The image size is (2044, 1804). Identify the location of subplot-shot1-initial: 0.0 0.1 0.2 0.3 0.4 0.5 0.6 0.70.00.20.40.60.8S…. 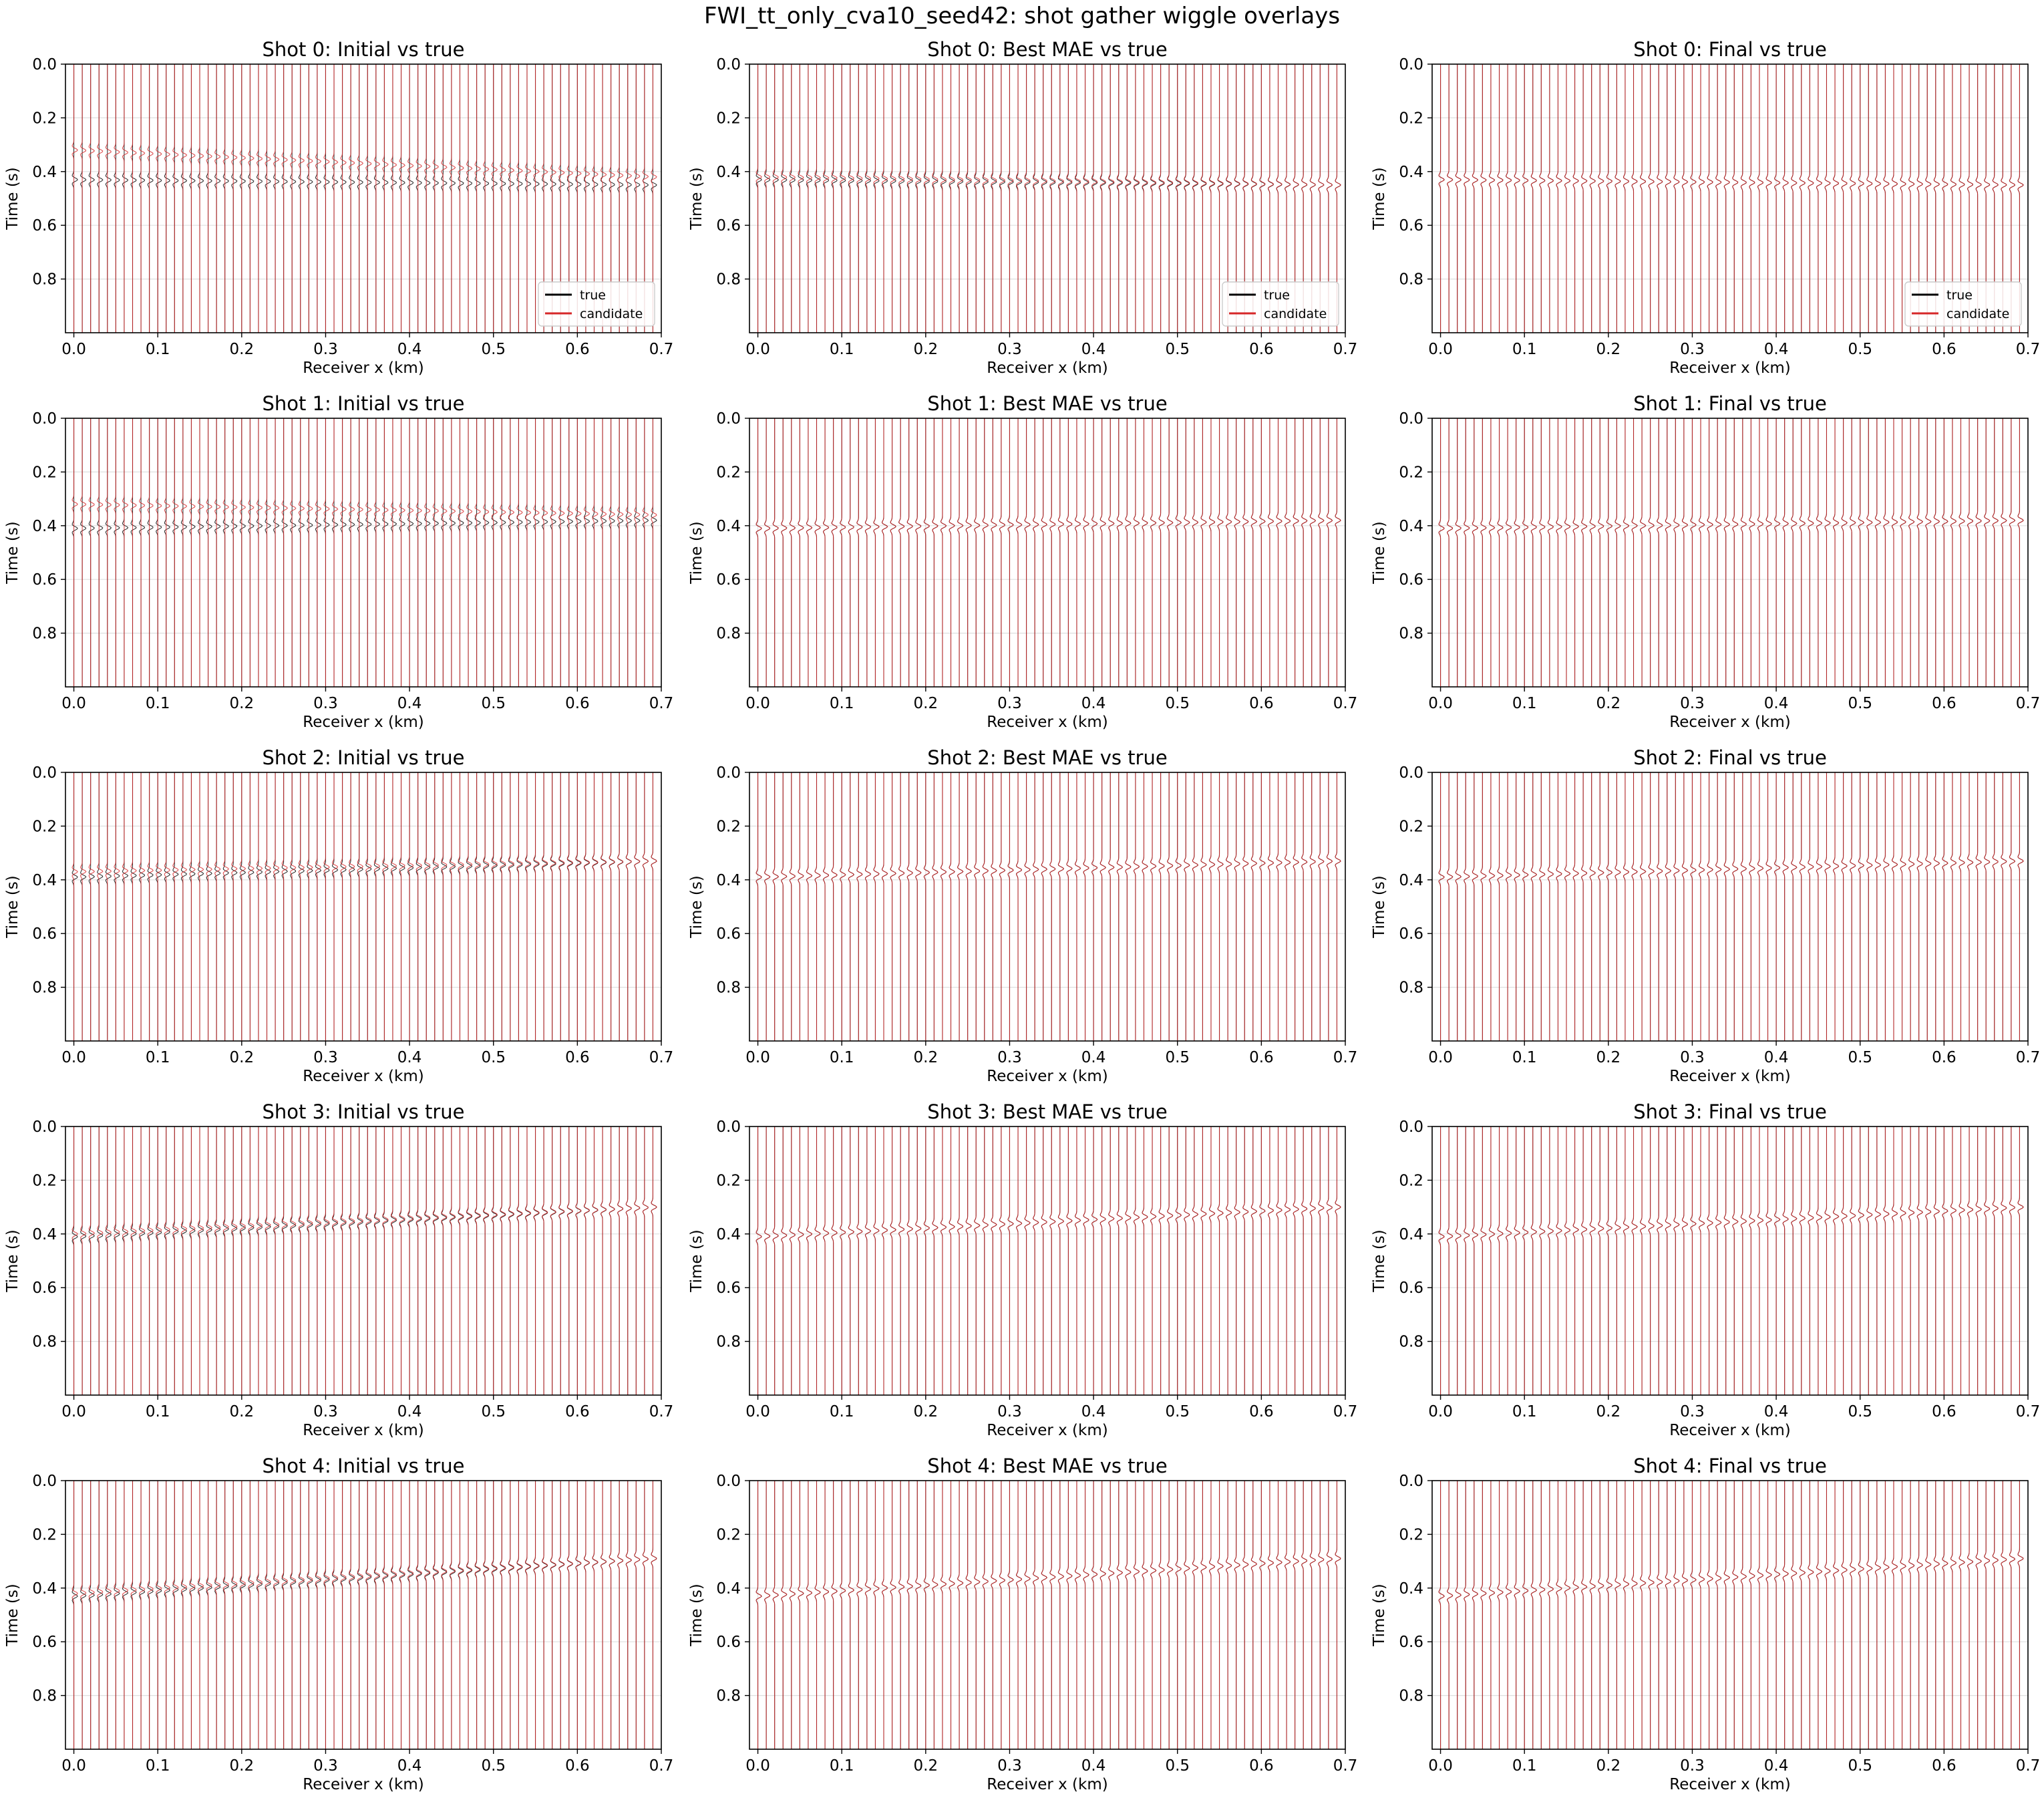
(338, 561).